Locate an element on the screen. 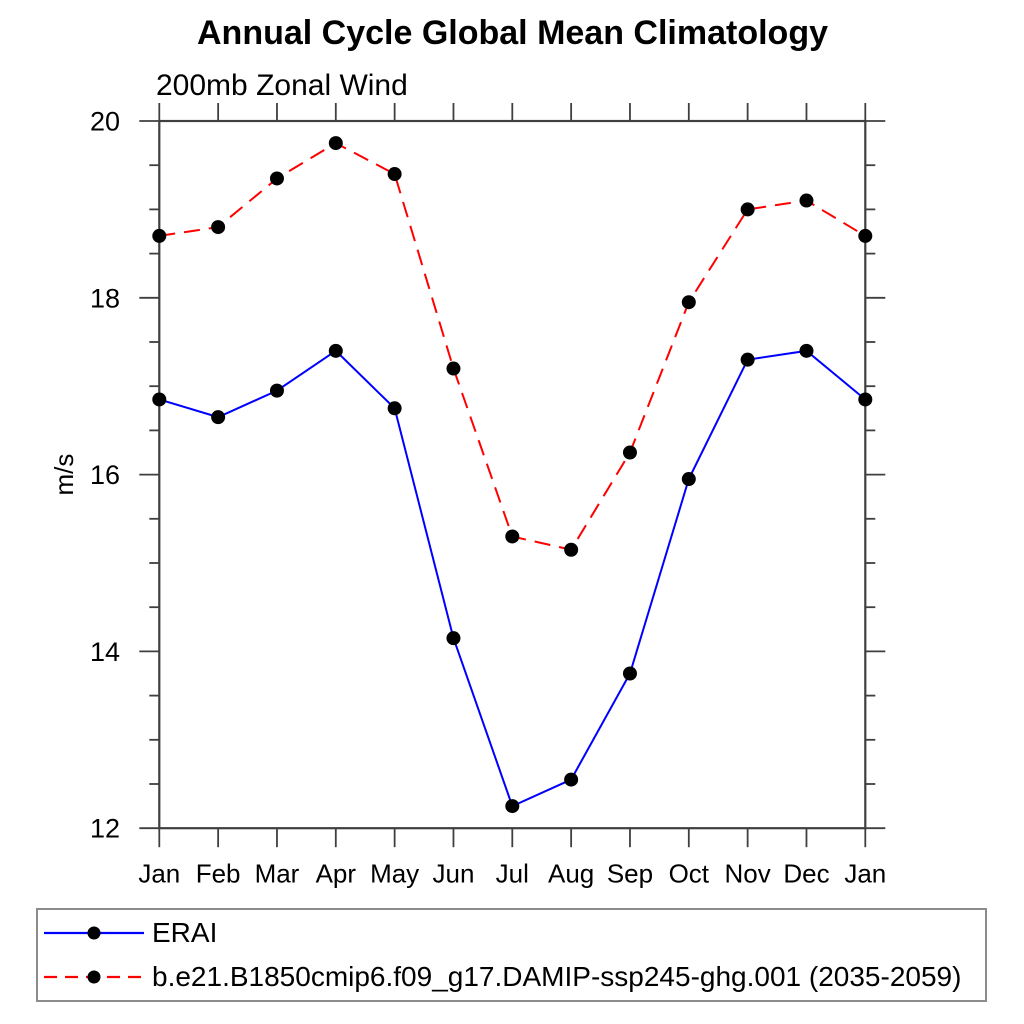 The image size is (1024, 1024). y-tick-label: 16 is located at coordinates (105, 475).